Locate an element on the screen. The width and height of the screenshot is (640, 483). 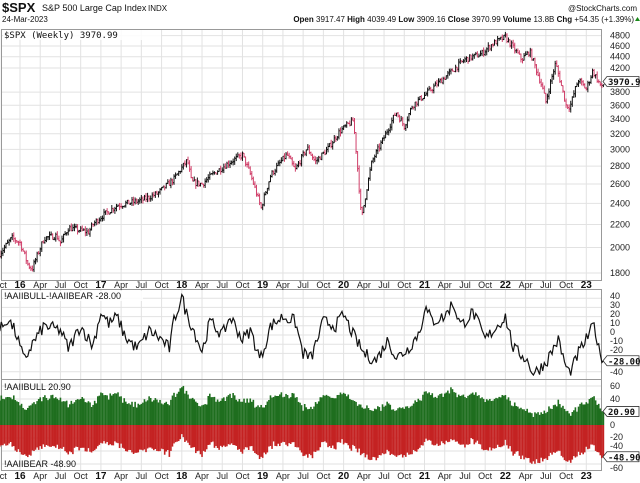
price-tick-label: 2400 is located at coordinates (620, 203).